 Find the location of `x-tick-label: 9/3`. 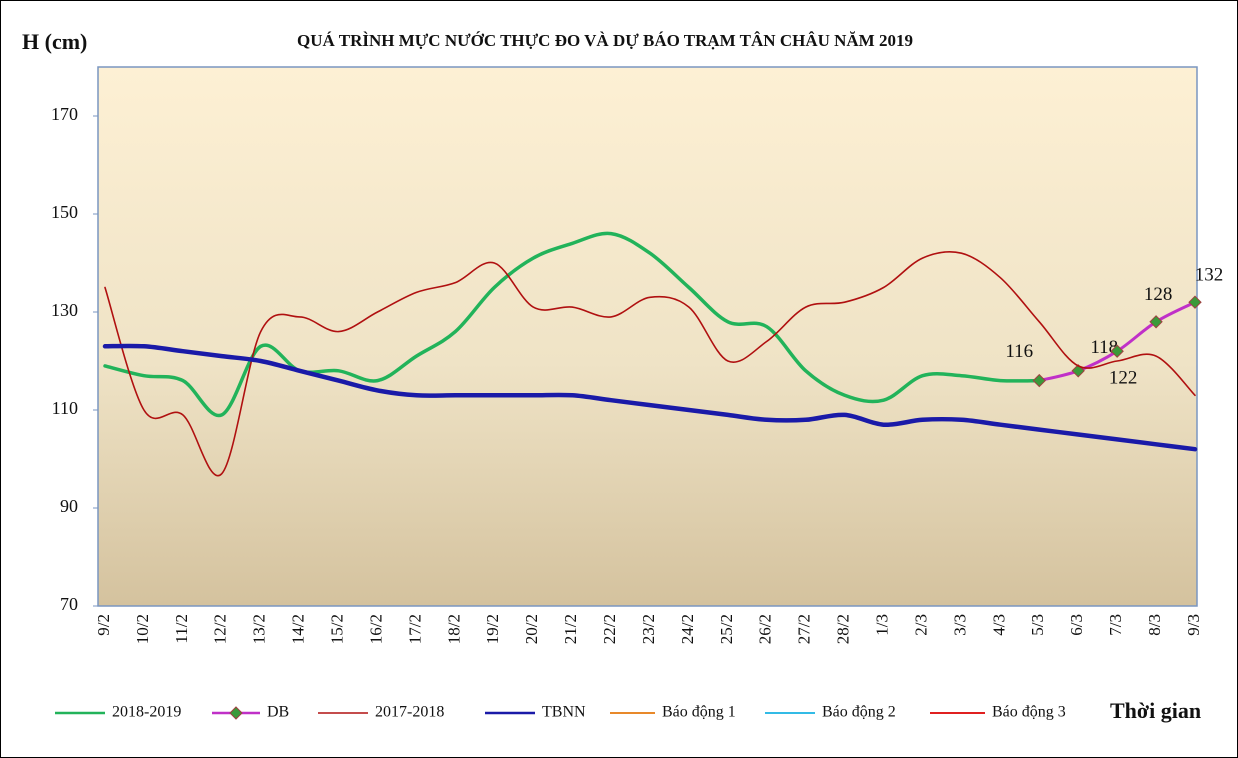

x-tick-label: 9/3 is located at coordinates (1193, 625).